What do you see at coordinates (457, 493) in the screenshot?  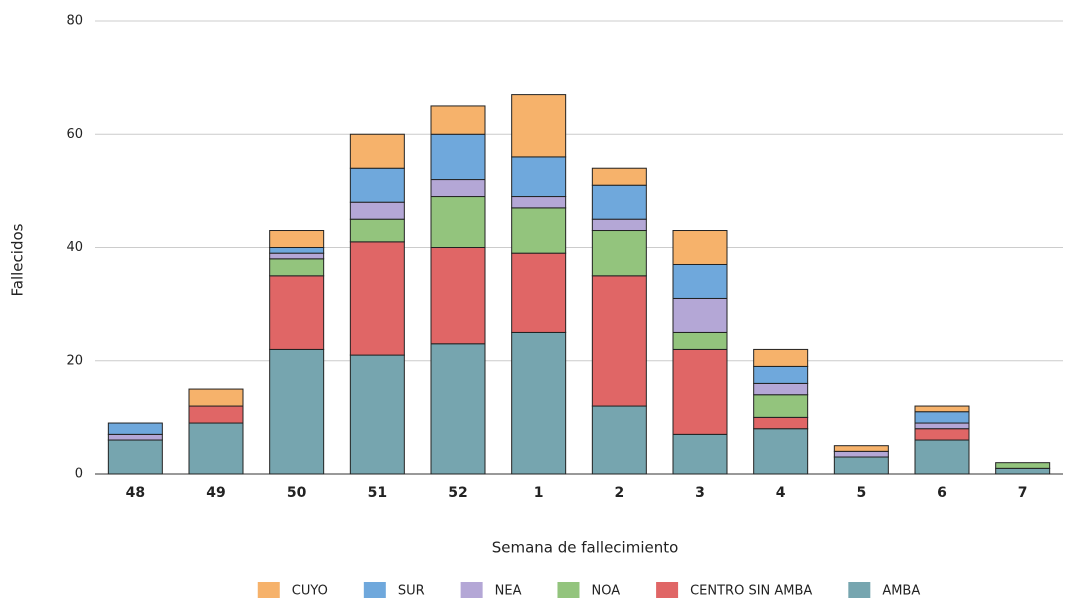 I see `x-tick-label: 52` at bounding box center [457, 493].